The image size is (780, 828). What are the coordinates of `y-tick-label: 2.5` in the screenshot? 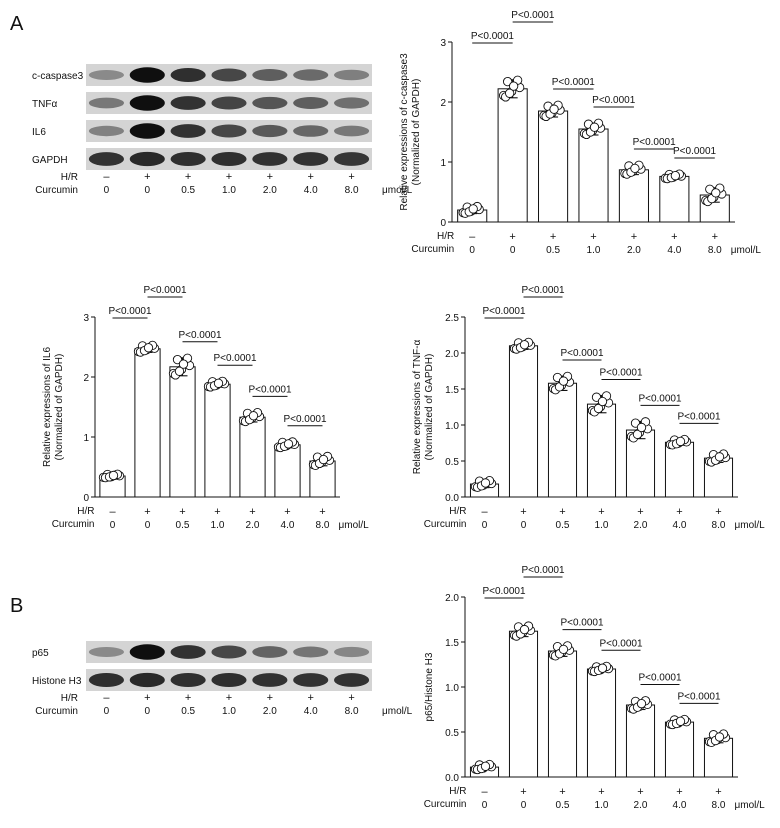 It's located at (452, 318).